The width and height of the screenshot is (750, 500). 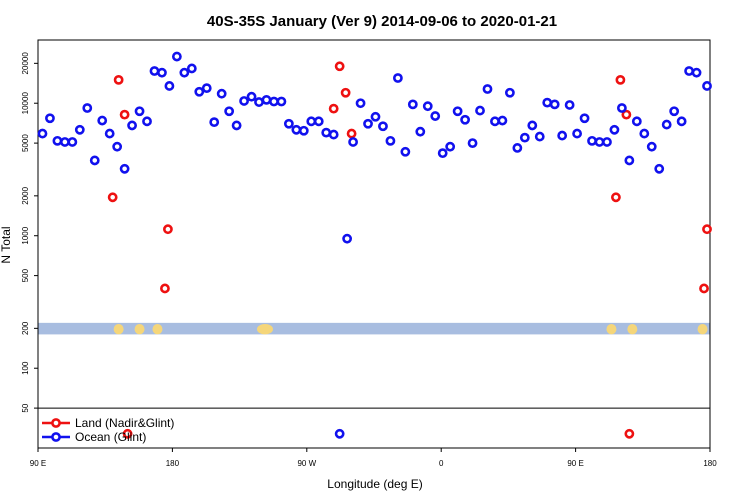 What do you see at coordinates (374, 484) in the screenshot?
I see `x-axis-label: Longitude (deg E)` at bounding box center [374, 484].